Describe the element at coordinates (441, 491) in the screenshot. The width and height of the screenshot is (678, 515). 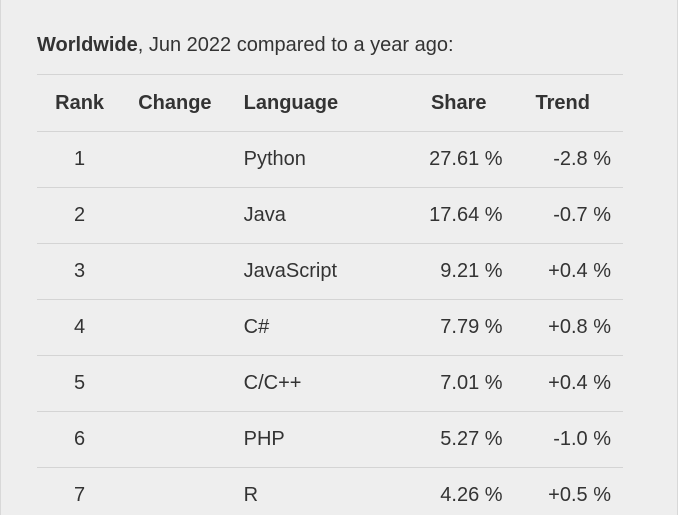
I see `cell-share: 4.26 %` at that location.